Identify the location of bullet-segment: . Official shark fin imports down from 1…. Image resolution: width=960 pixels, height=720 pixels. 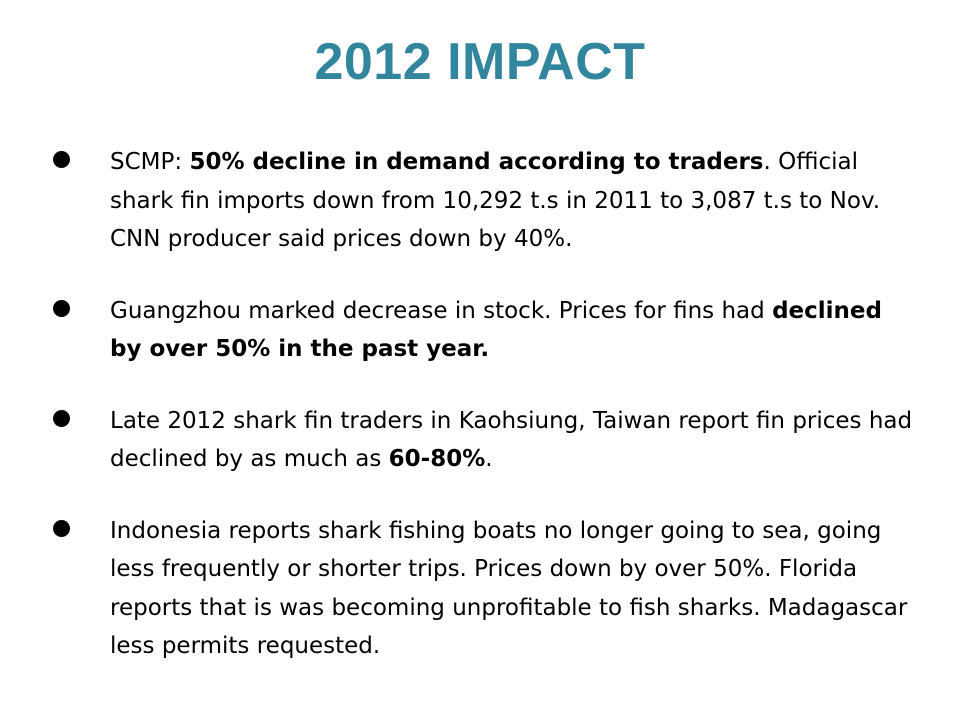
(495, 200).